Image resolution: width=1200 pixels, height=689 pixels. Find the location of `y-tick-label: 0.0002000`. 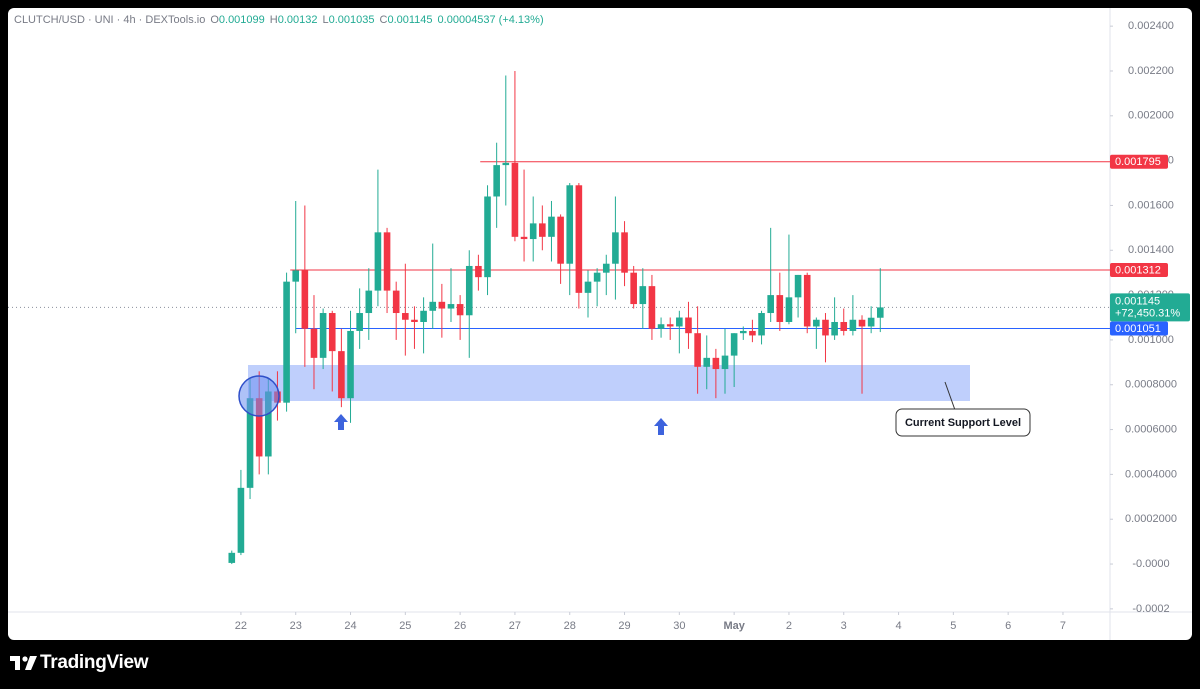

y-tick-label: 0.0002000 is located at coordinates (1151, 519).